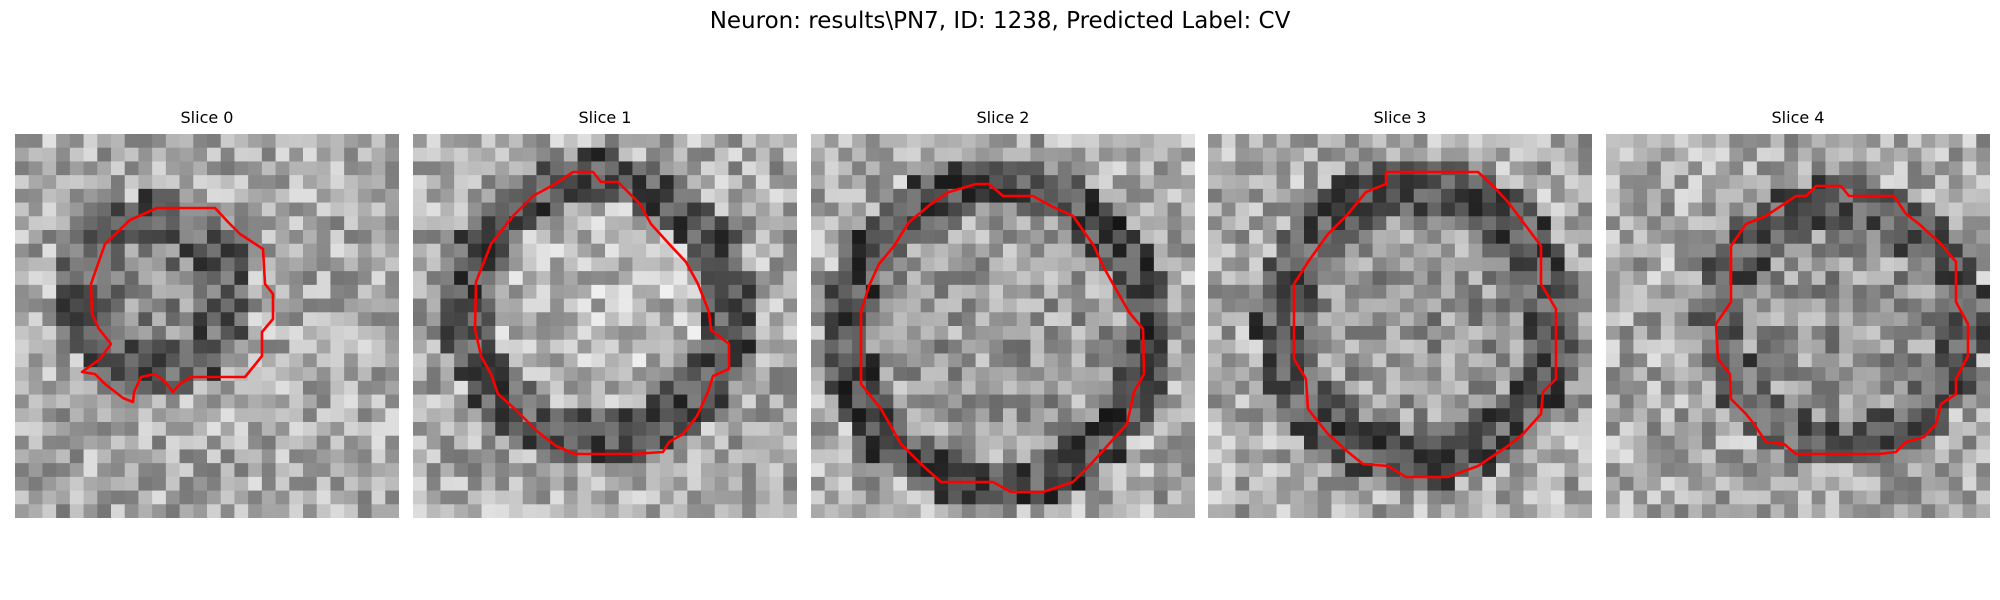 This screenshot has width=2000, height=600. Describe the element at coordinates (1003, 117) in the screenshot. I see `slice-title-2: Slice 2` at that location.